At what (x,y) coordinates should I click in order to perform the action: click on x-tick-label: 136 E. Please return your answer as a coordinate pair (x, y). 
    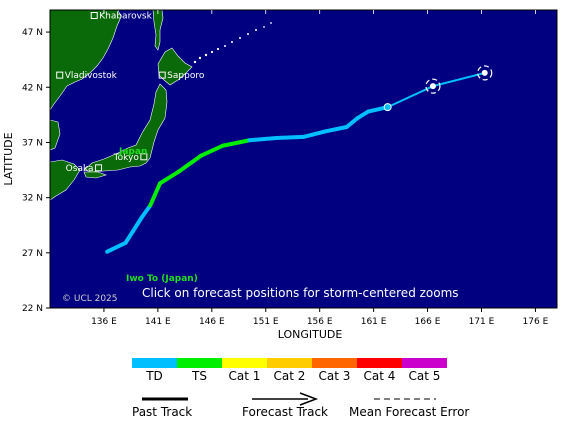
    Looking at the image, I should click on (104, 322).